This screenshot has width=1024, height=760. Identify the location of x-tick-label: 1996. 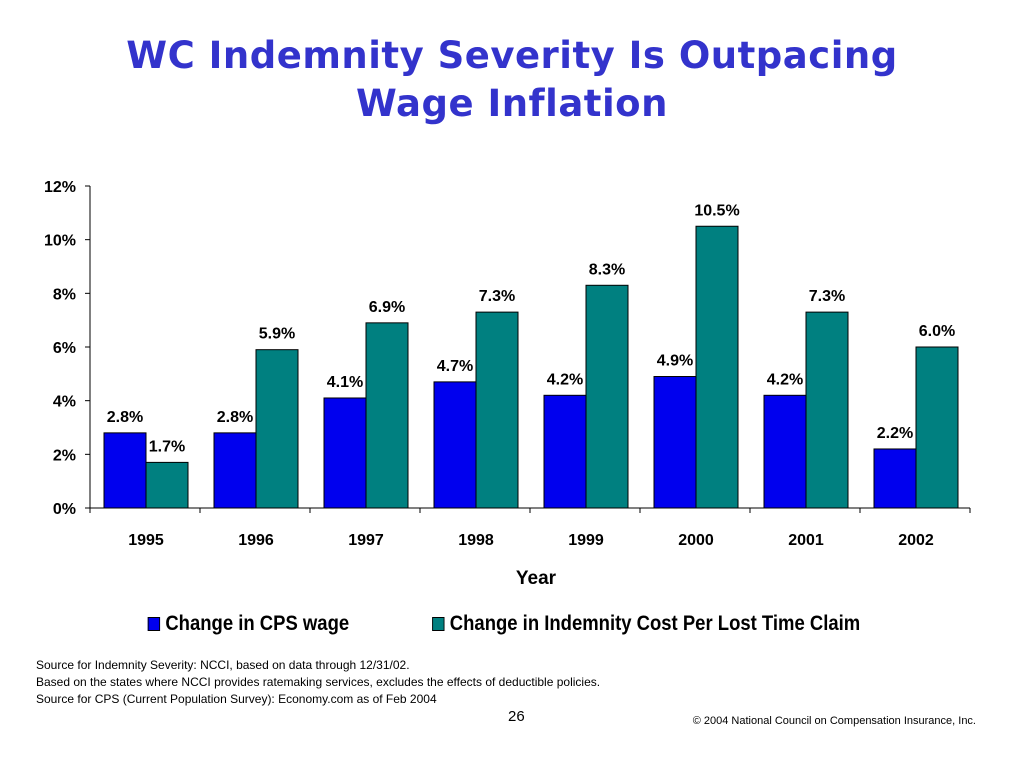
(256, 540).